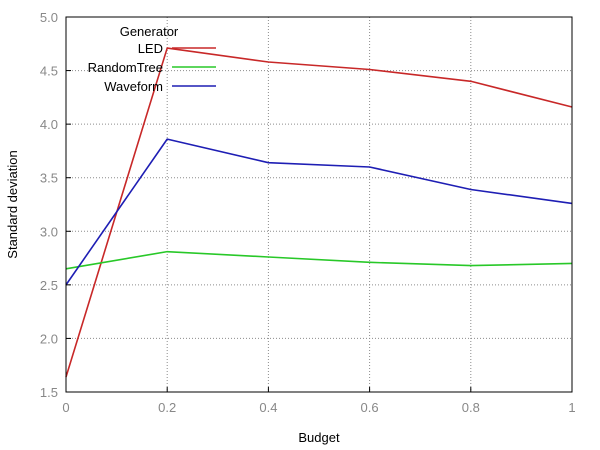 The image size is (600, 450). I want to click on legend-title: Generator, so click(149, 31).